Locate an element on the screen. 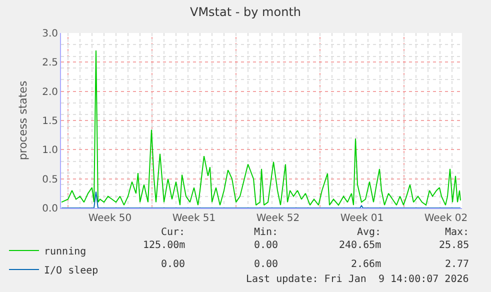 The image size is (491, 292). y-tick-label: 0.5 is located at coordinates (50, 180).